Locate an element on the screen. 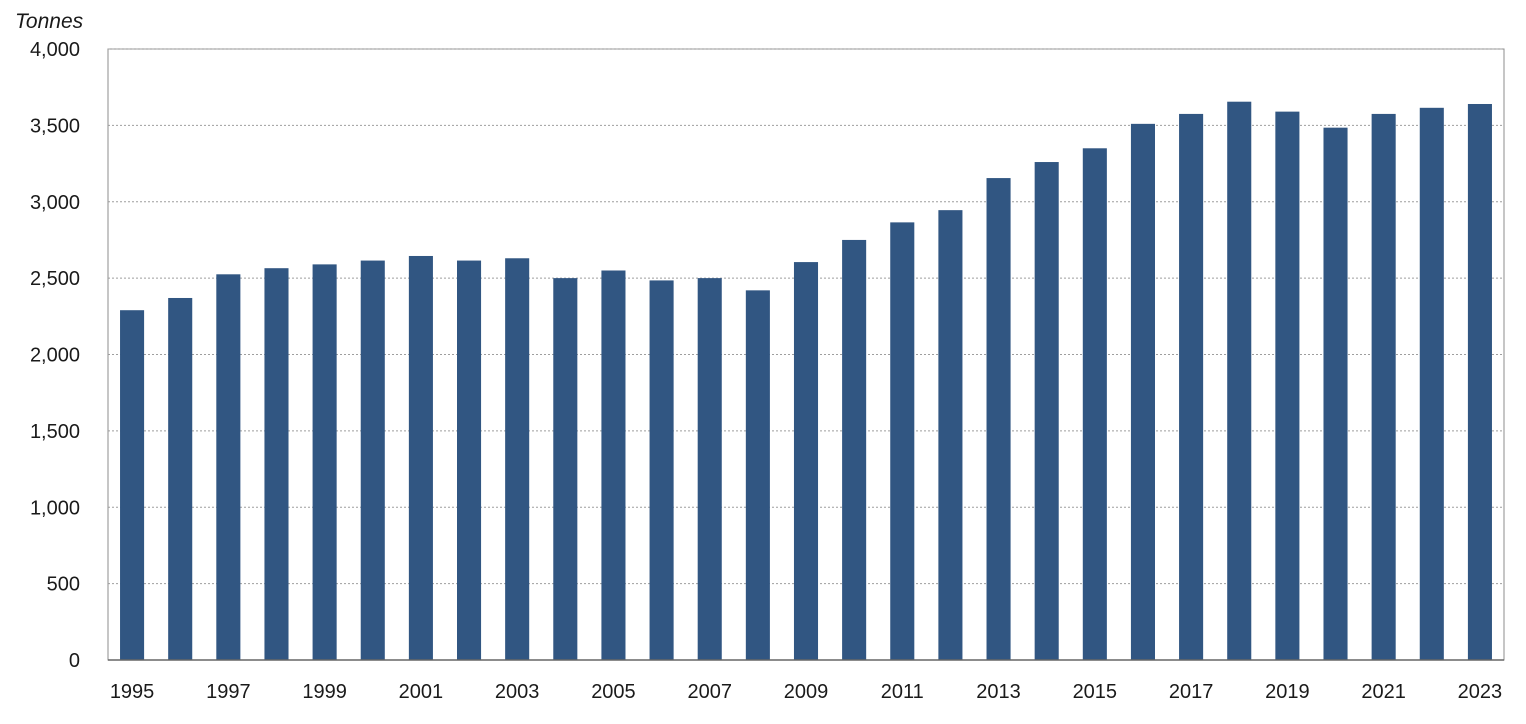  y-tick-label: 500 is located at coordinates (63, 585).